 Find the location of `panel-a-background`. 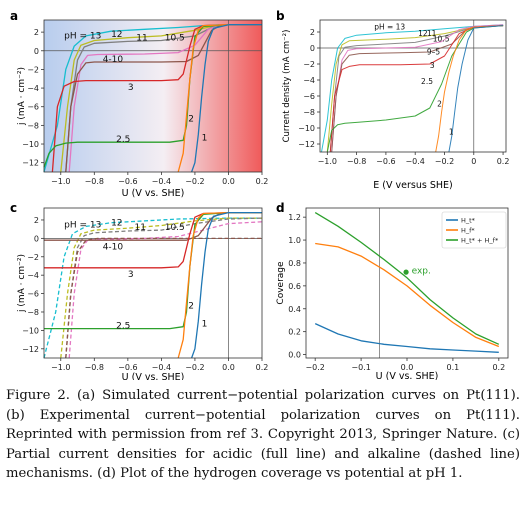

panel-a-background is located at coordinates (153, 96).